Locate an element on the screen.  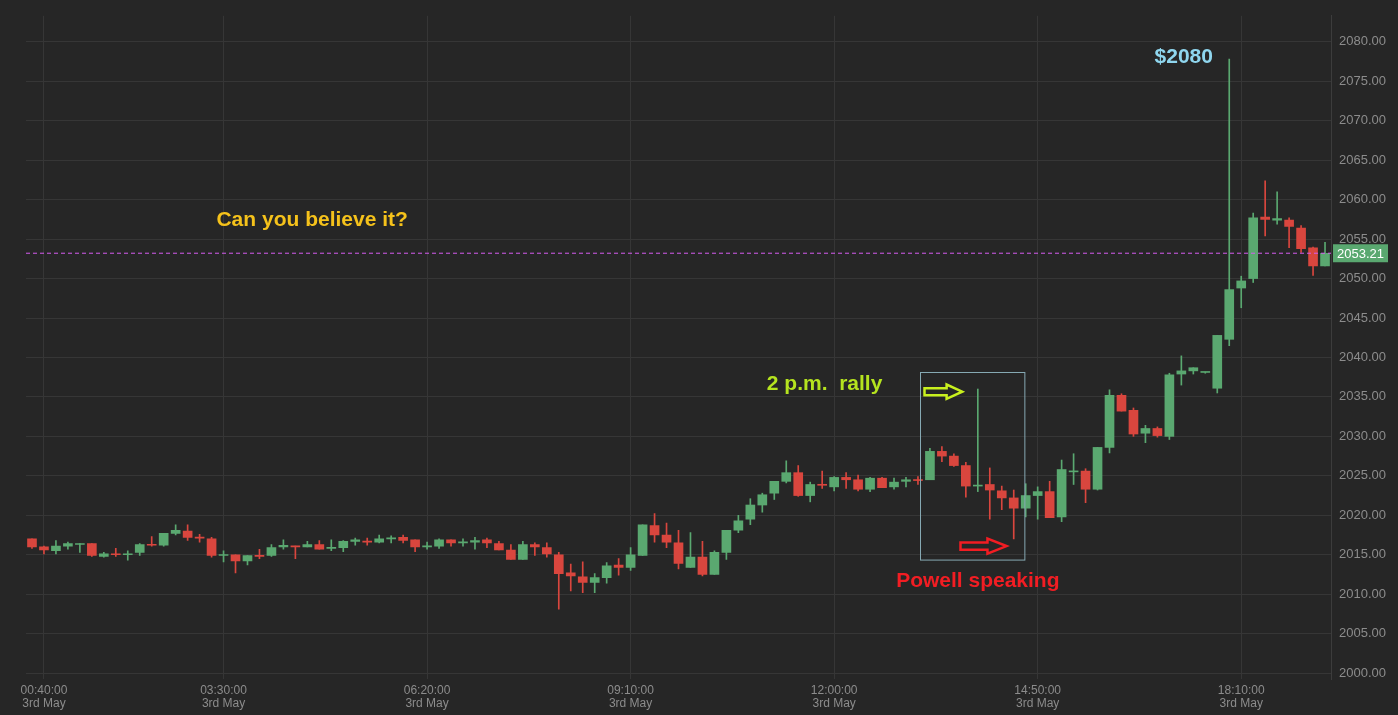
y-tick-label: 2025.00 is located at coordinates (1363, 475).